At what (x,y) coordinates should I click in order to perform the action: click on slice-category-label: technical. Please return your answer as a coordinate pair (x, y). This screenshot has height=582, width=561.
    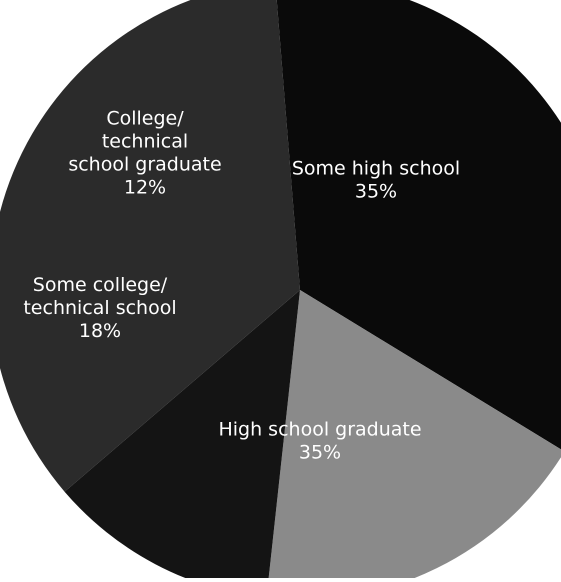
    Looking at the image, I should click on (145, 142).